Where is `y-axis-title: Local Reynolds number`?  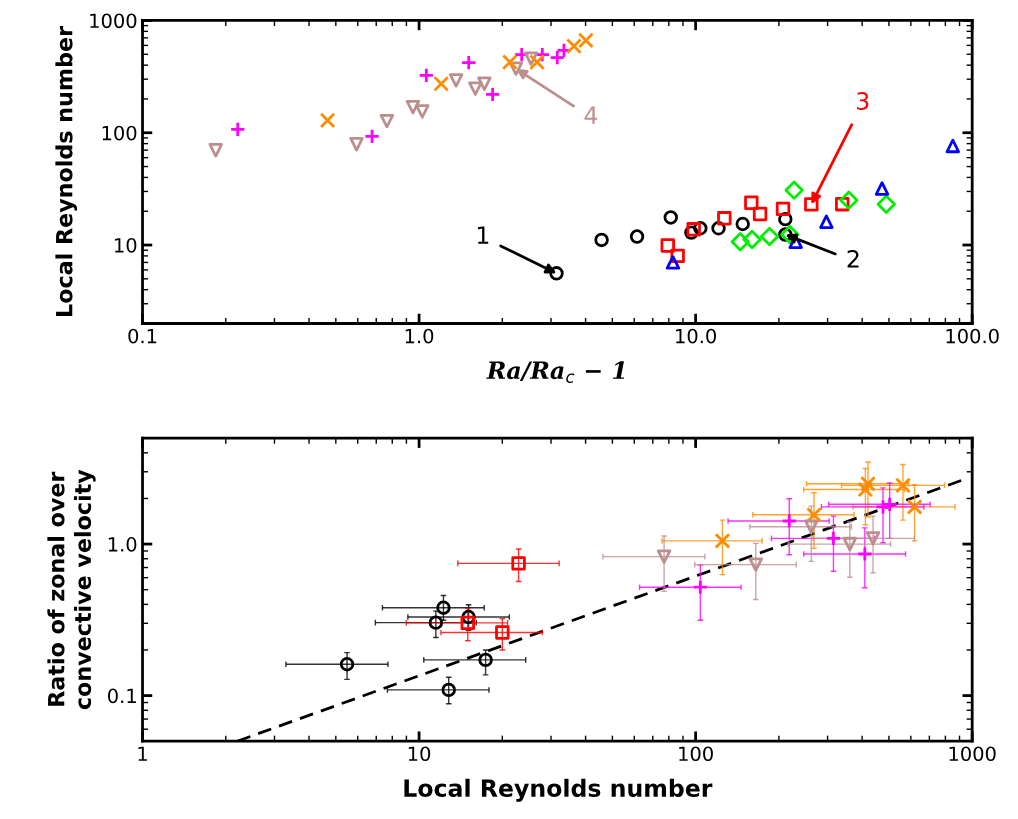
y-axis-title: Local Reynolds number is located at coordinates (66, 171).